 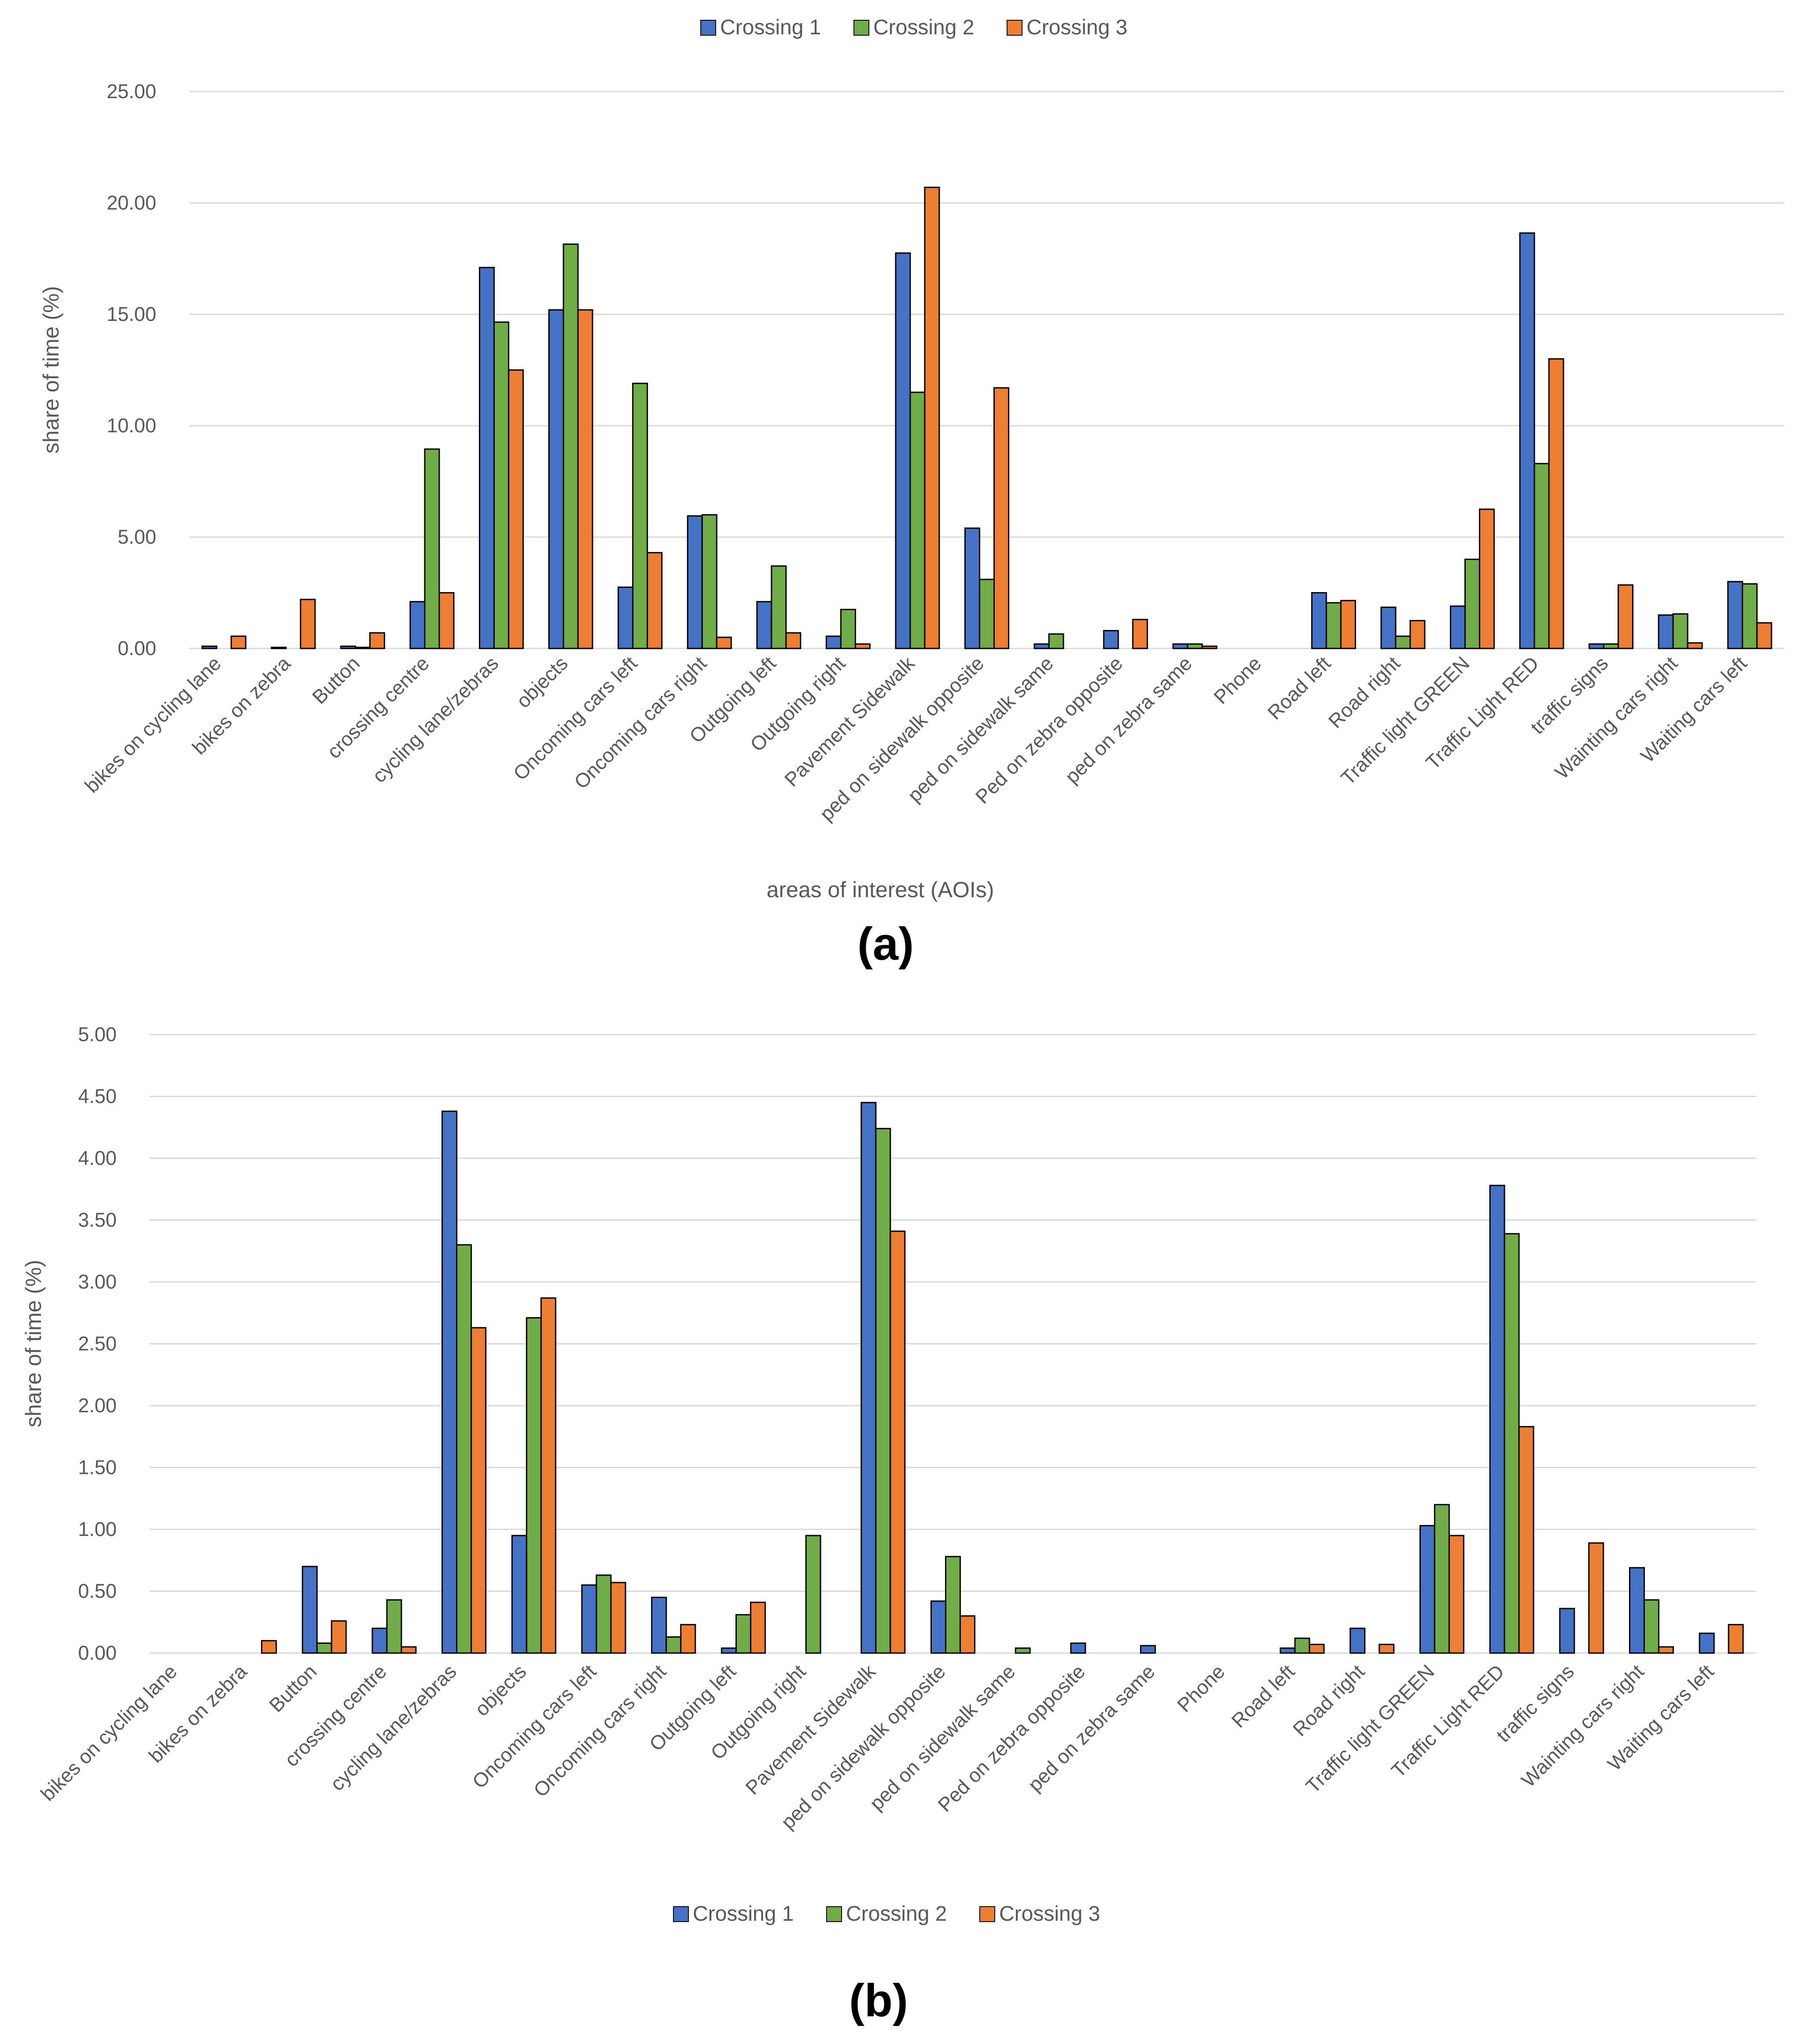 I want to click on x-axis-title: areas of interest (AOIs), so click(x=880, y=889).